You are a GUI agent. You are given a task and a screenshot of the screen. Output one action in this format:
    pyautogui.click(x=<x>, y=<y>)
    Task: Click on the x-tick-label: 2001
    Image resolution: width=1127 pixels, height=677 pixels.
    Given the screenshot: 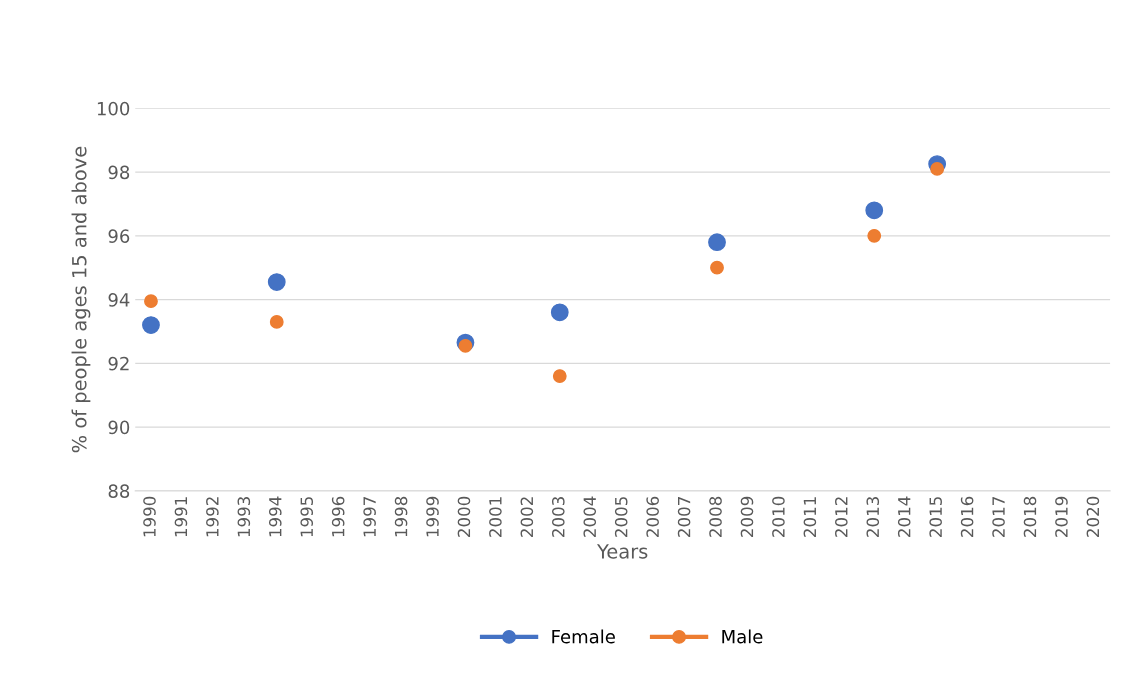 What is the action you would take?
    pyautogui.click(x=495, y=517)
    